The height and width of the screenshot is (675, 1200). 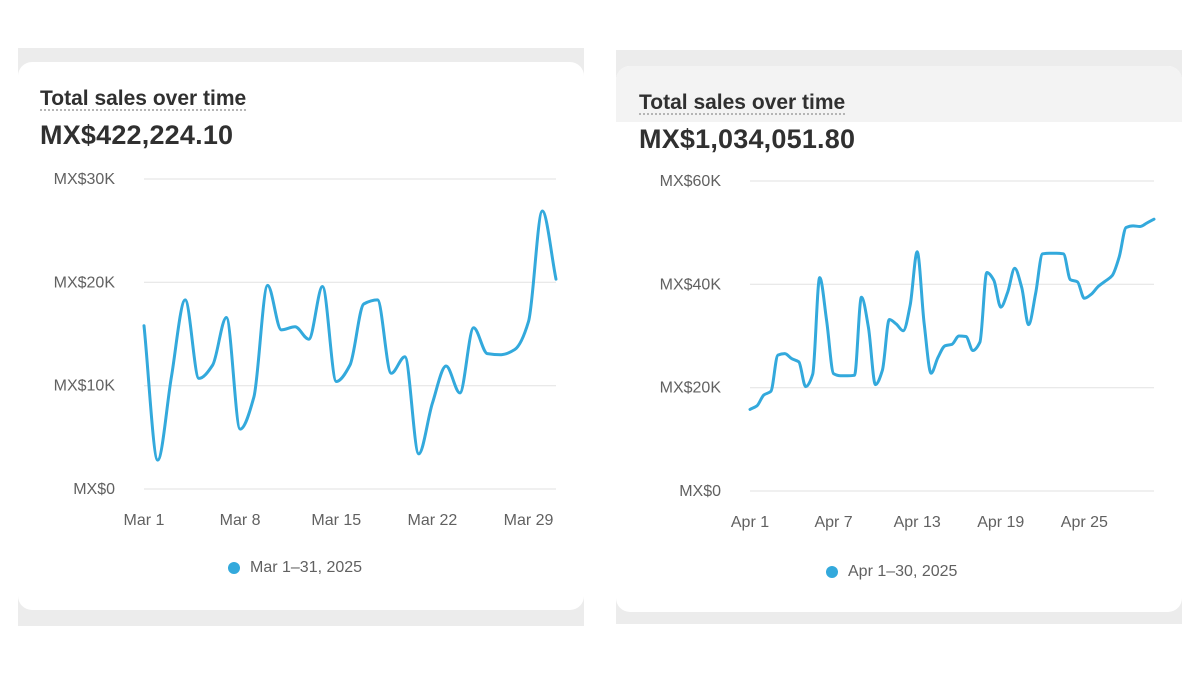 What do you see at coordinates (1000, 522) in the screenshot?
I see `right-x-tick-label: Apr 19` at bounding box center [1000, 522].